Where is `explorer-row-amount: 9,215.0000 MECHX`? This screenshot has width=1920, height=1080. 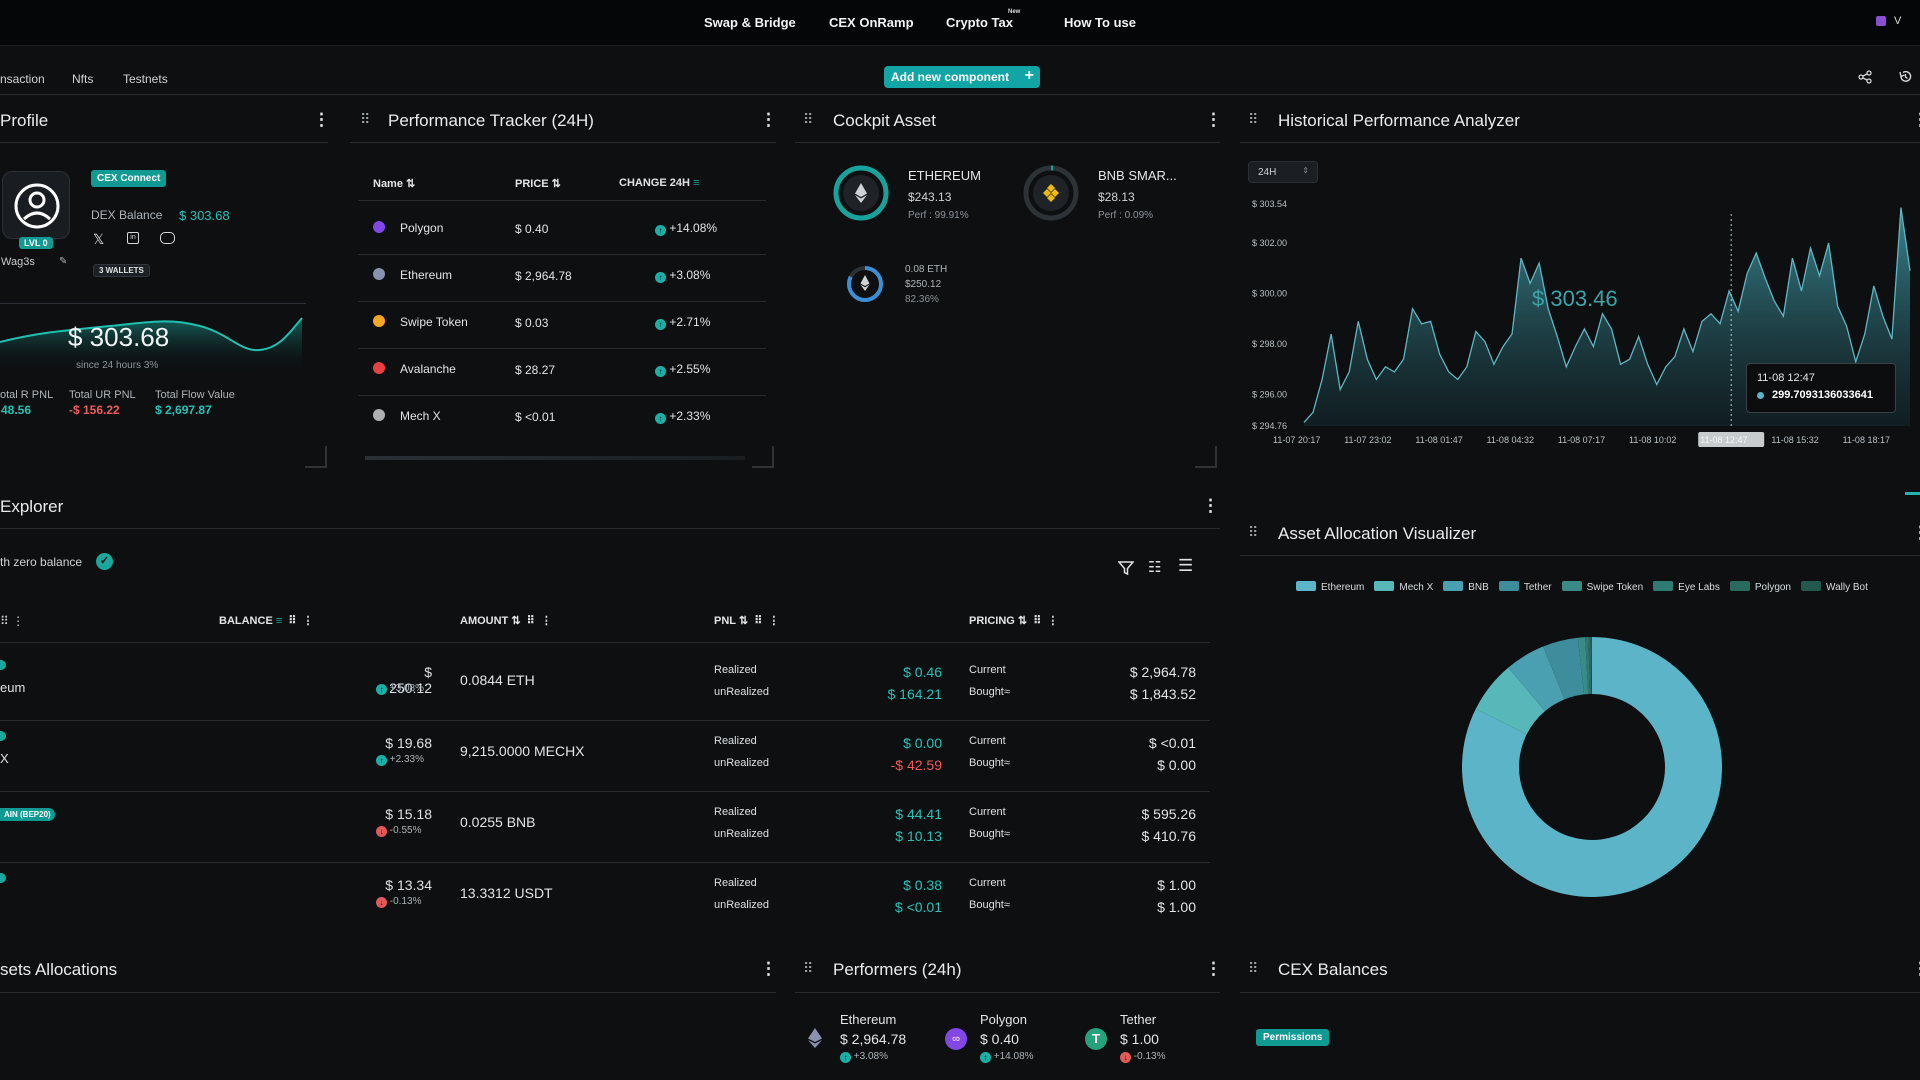 explorer-row-amount: 9,215.0000 MECHX is located at coordinates (522, 751).